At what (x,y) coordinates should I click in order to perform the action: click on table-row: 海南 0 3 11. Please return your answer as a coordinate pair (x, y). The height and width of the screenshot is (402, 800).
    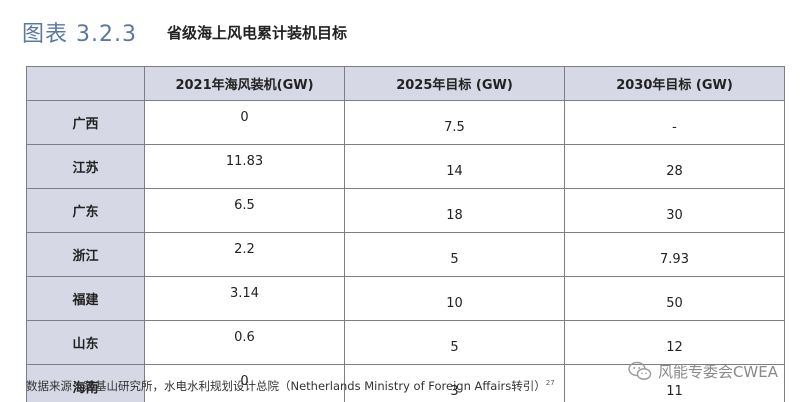
    Looking at the image, I should click on (405, 383).